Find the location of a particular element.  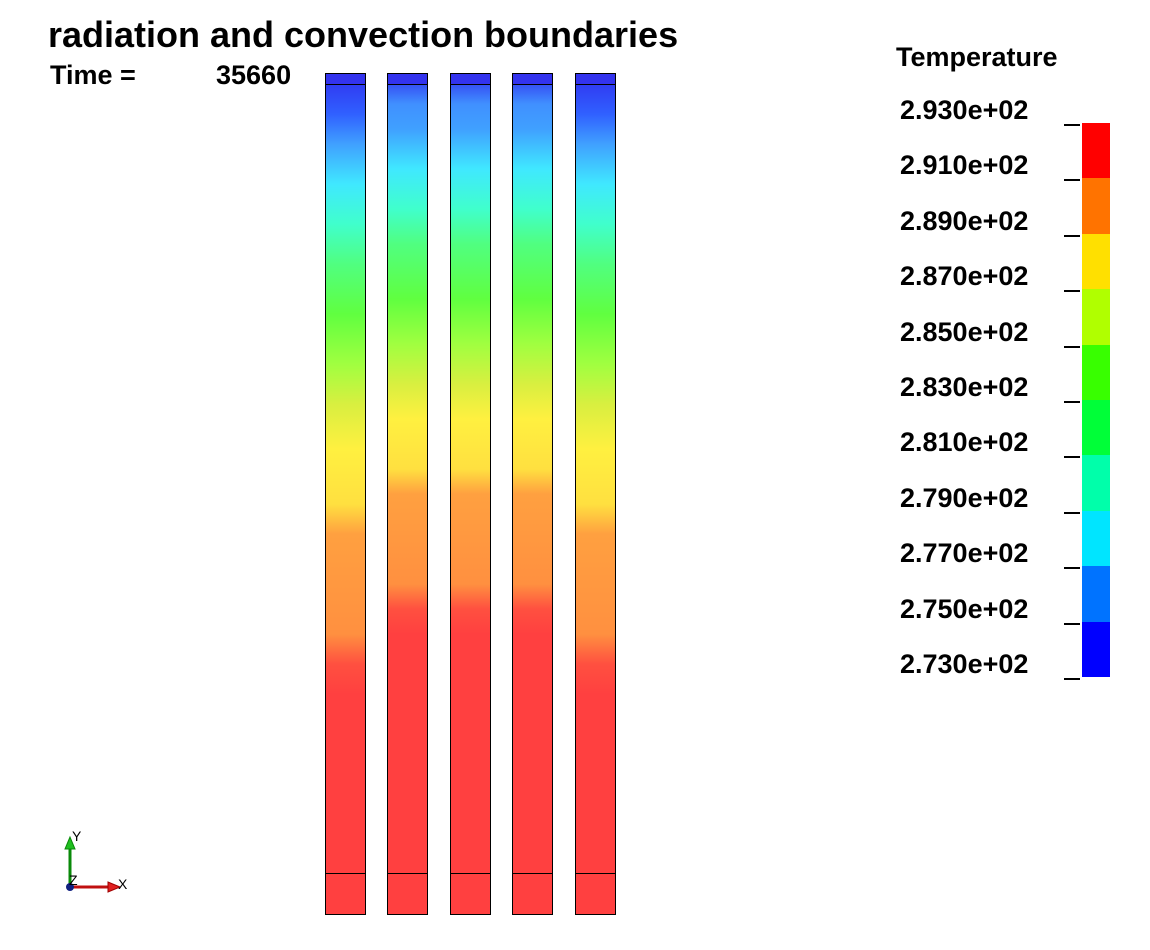

legend-label: 2.810e+02 is located at coordinates (964, 442).